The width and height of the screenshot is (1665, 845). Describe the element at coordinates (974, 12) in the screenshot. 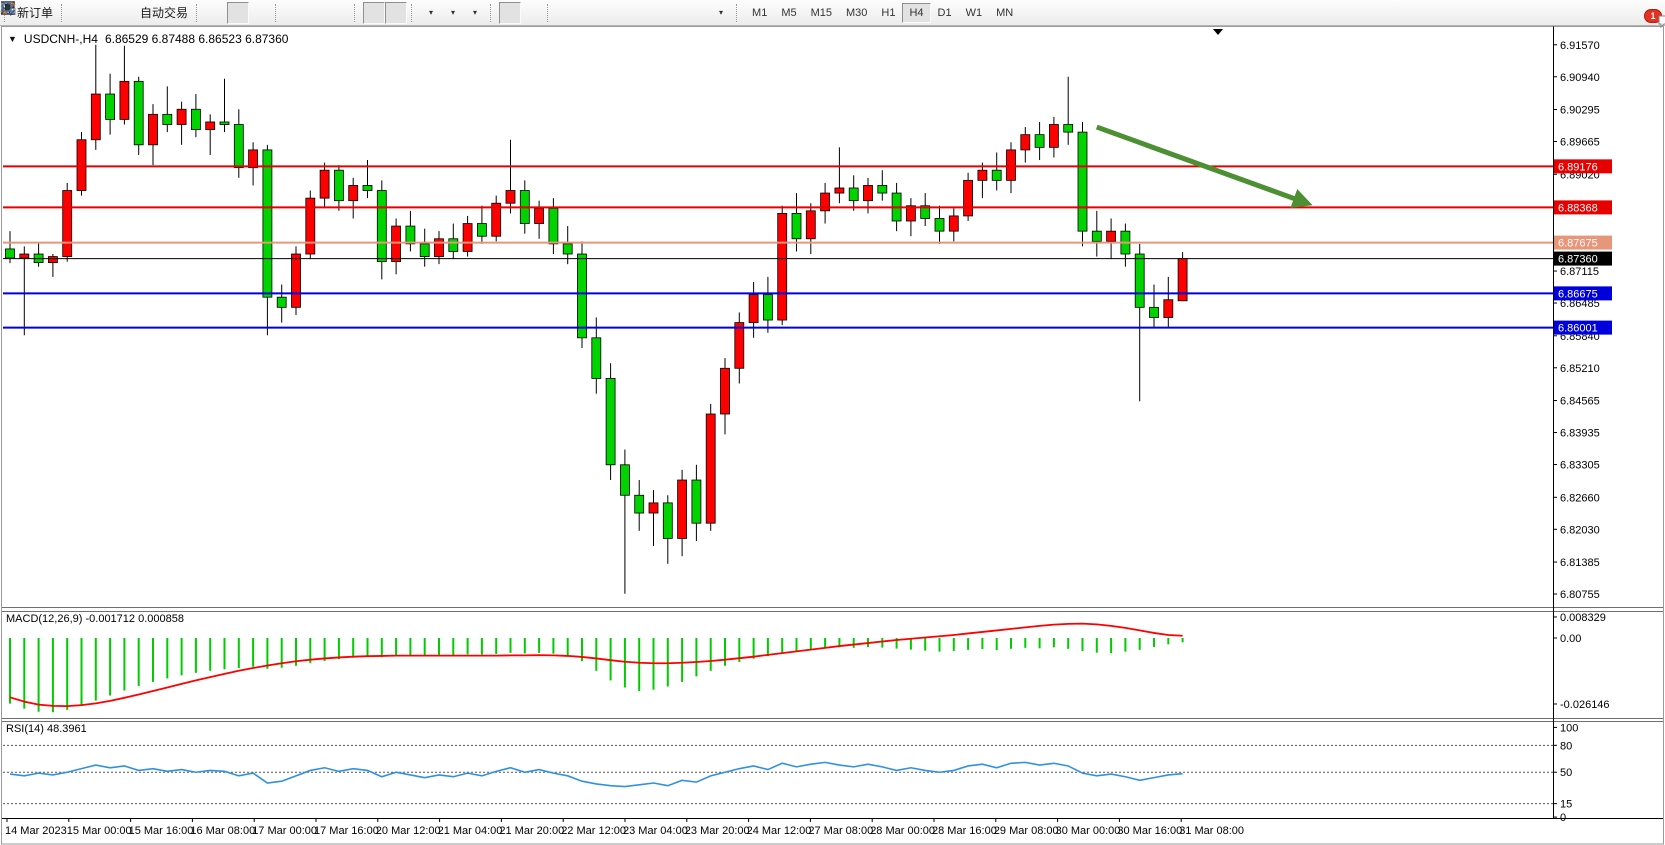

I see `timeframe-w1-button: W1` at that location.